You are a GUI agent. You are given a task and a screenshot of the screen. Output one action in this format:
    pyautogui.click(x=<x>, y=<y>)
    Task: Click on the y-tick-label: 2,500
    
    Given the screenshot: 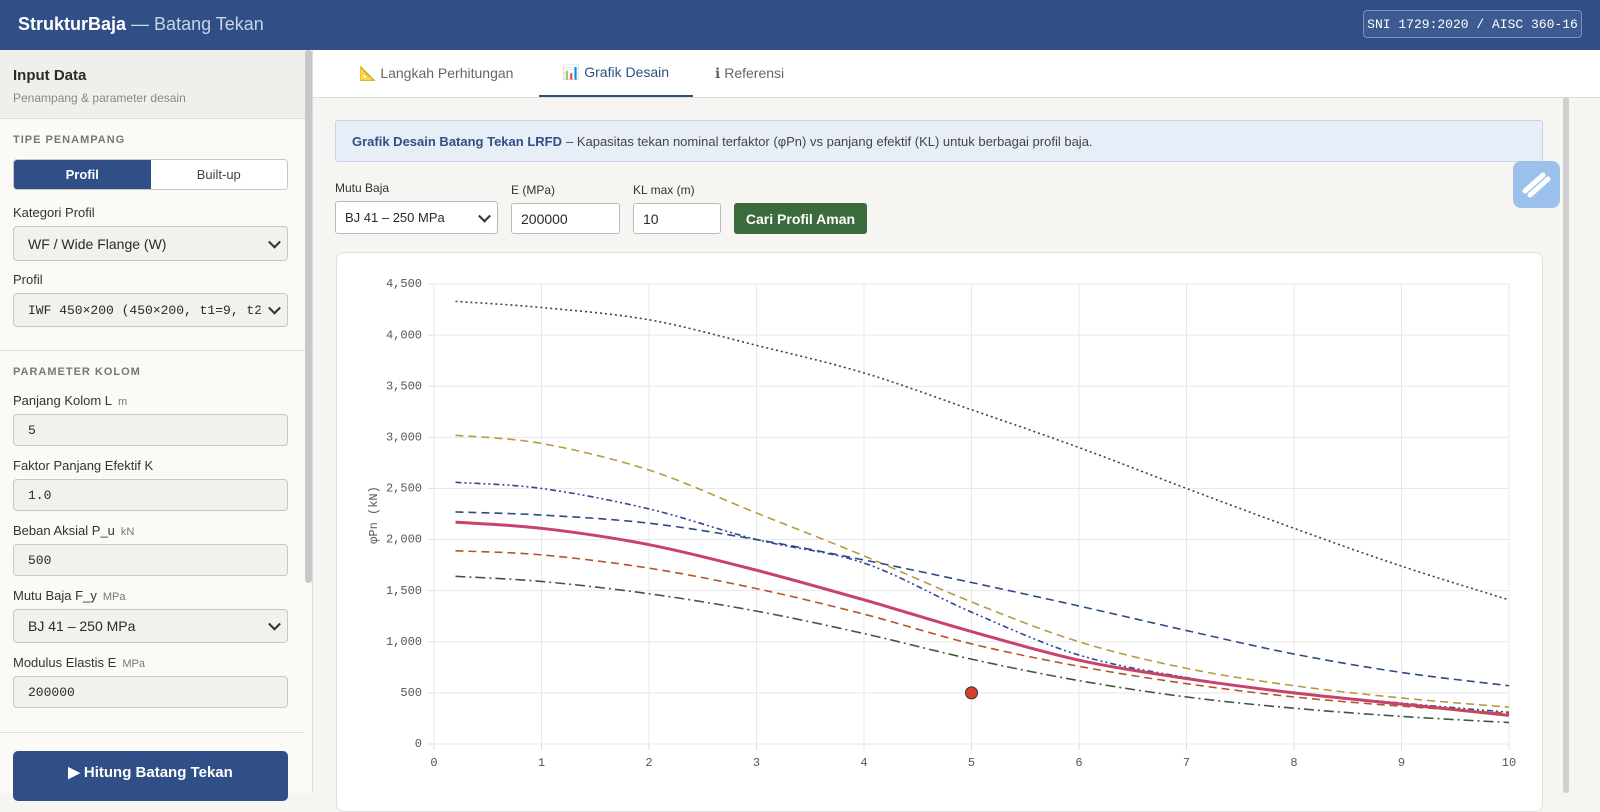 What is the action you would take?
    pyautogui.click(x=404, y=489)
    